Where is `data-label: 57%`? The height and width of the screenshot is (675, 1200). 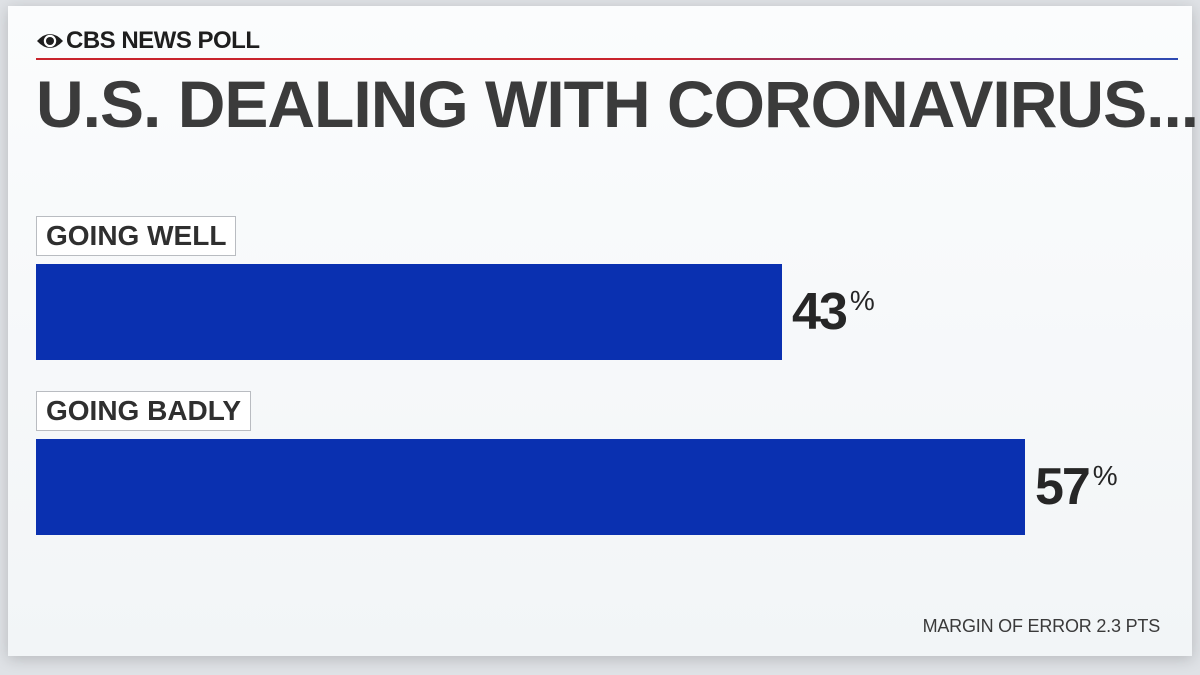 data-label: 57% is located at coordinates (1076, 487).